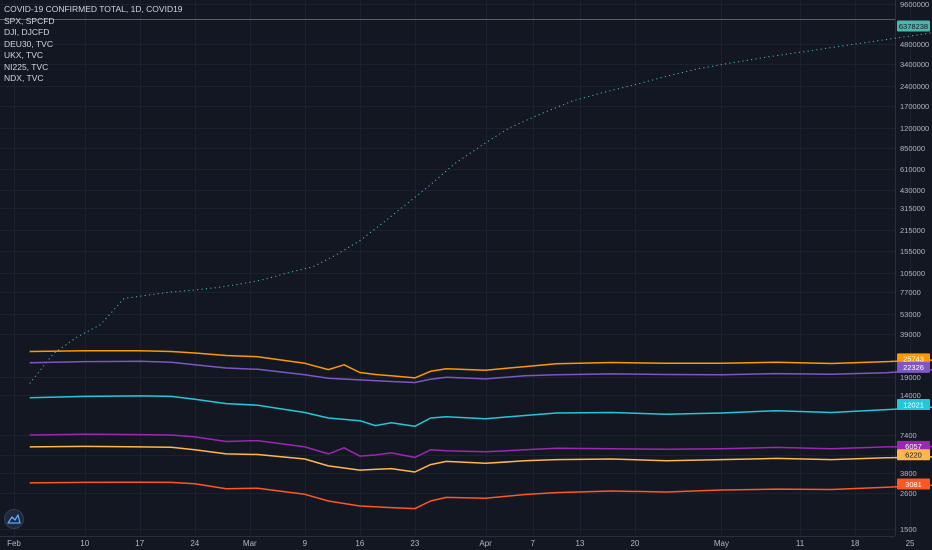  I want to click on x-tick-label: 18, so click(855, 543).